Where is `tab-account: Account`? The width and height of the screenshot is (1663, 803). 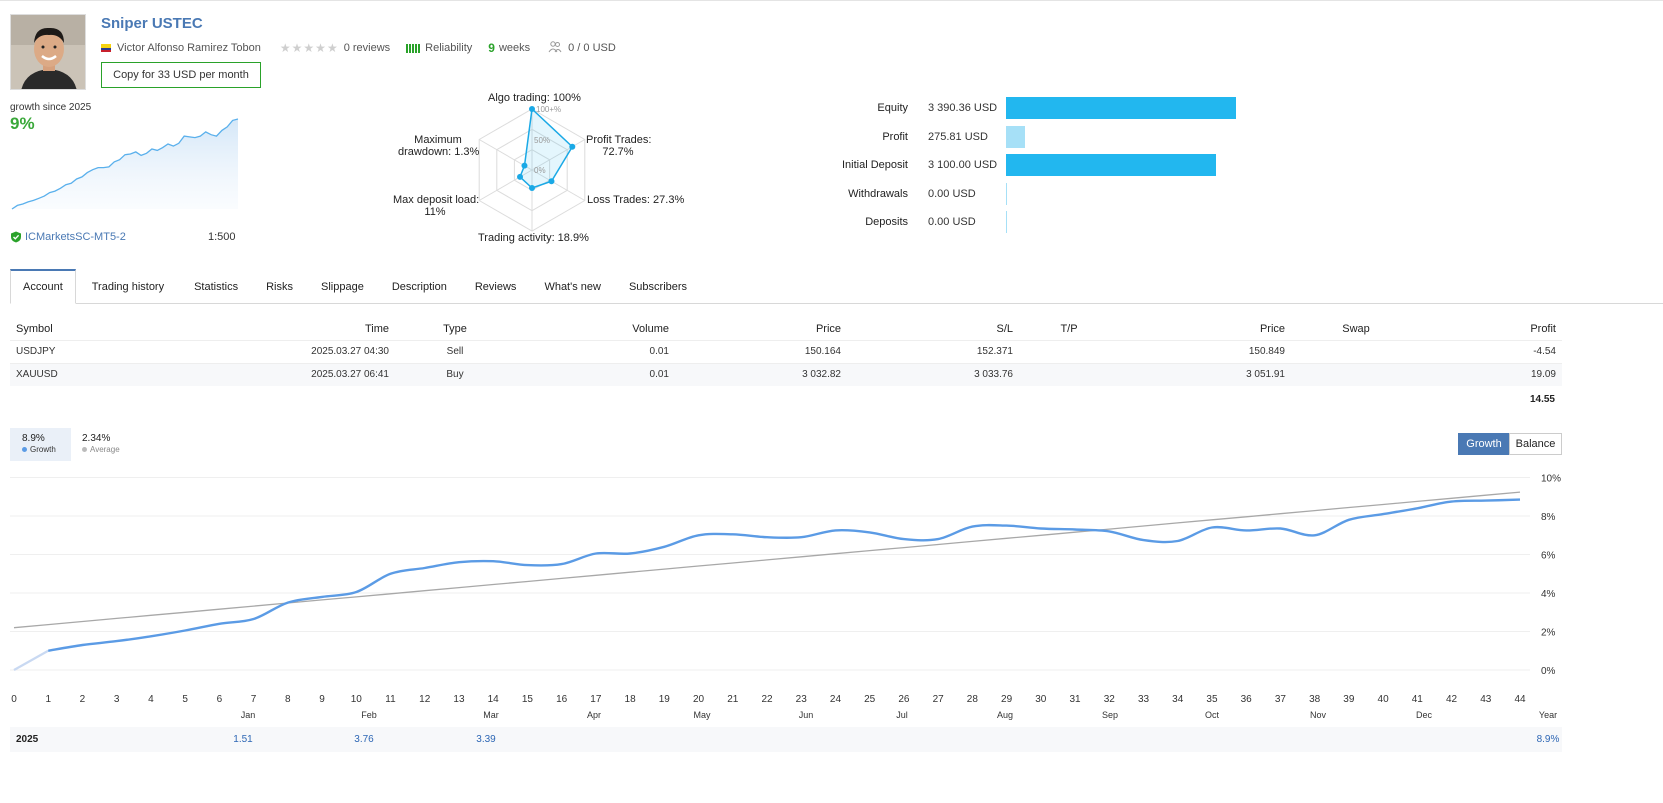
tab-account: Account is located at coordinates (43, 286).